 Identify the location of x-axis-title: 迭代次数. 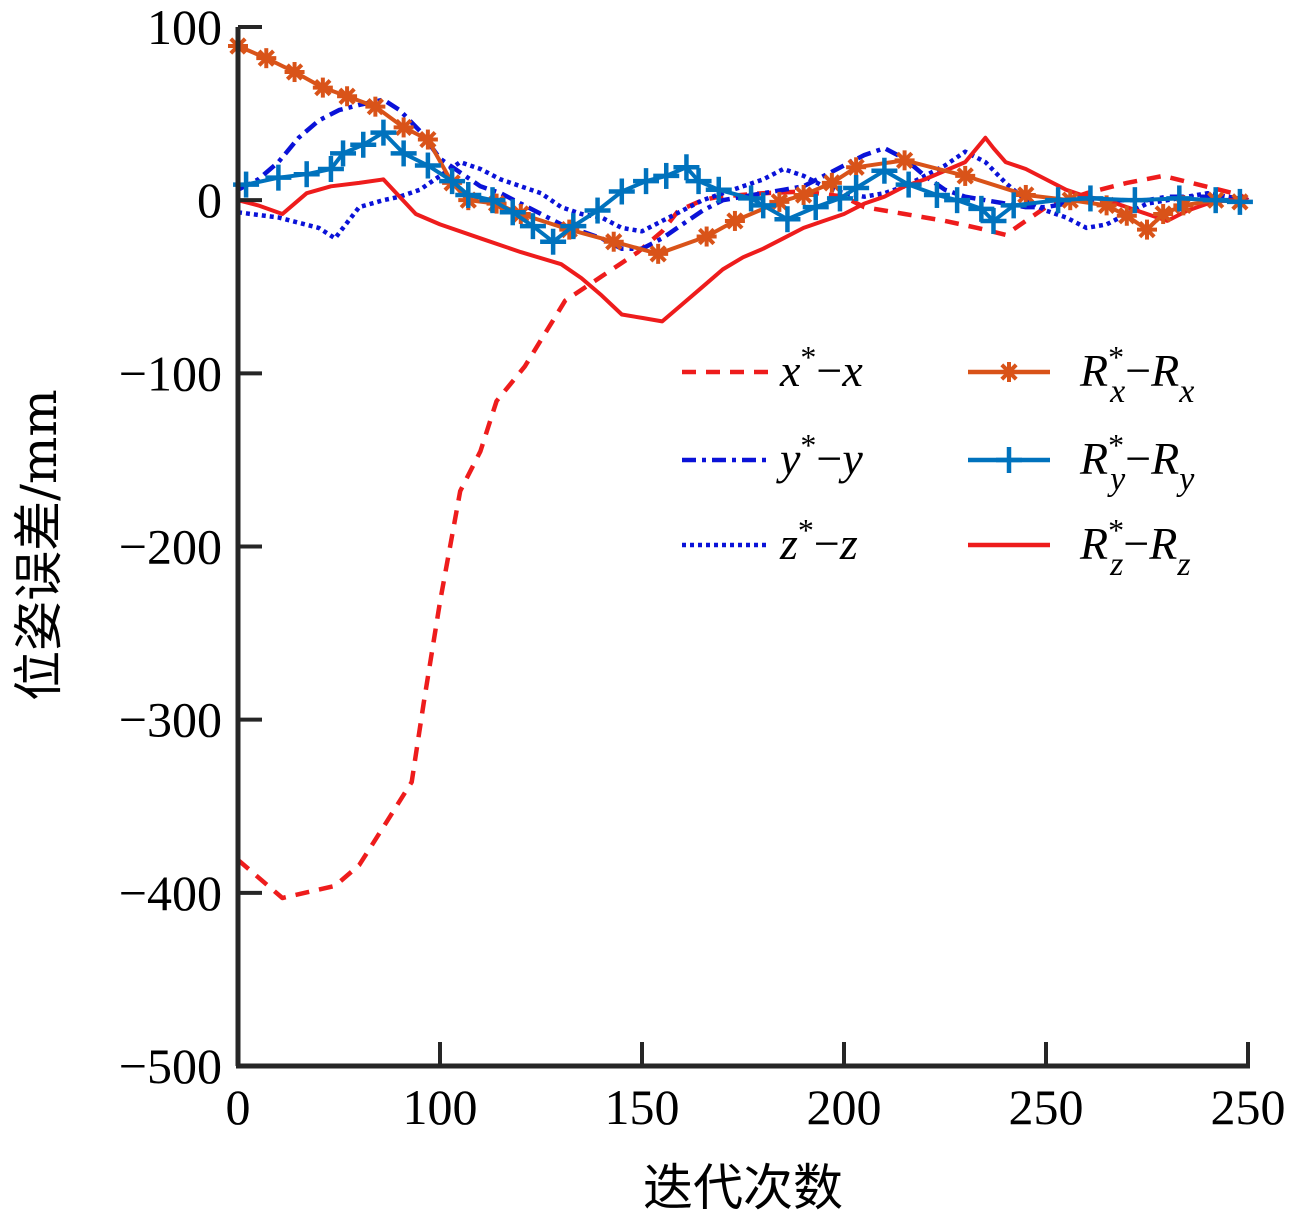
(743, 1188).